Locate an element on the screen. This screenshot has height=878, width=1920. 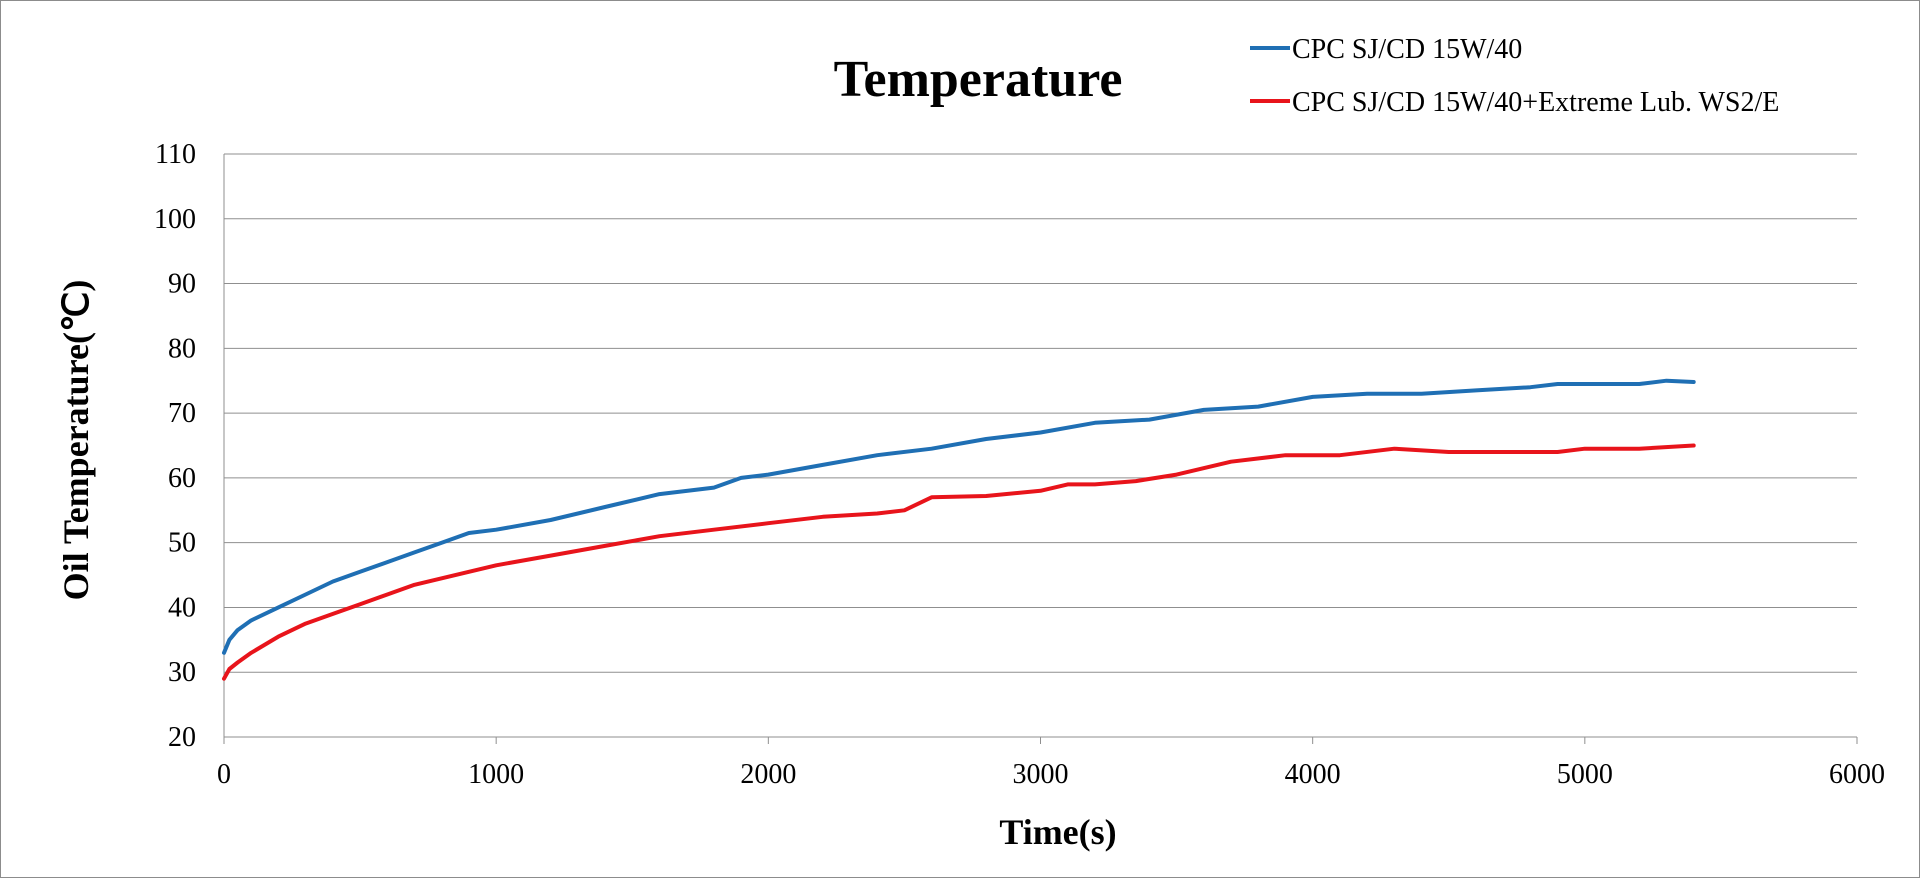
x-tick-label: 5000 is located at coordinates (1585, 774).